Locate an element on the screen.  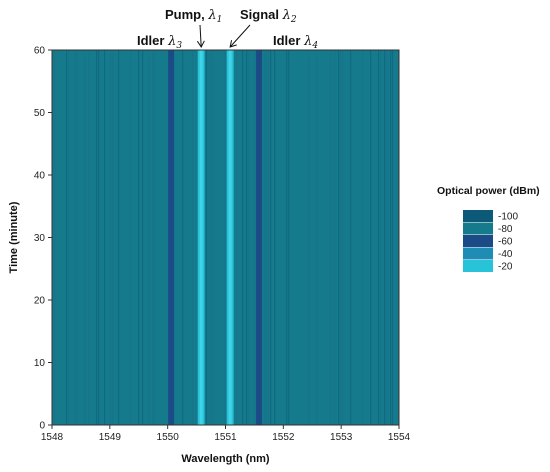
y-tick-label: 40 is located at coordinates (40, 176).